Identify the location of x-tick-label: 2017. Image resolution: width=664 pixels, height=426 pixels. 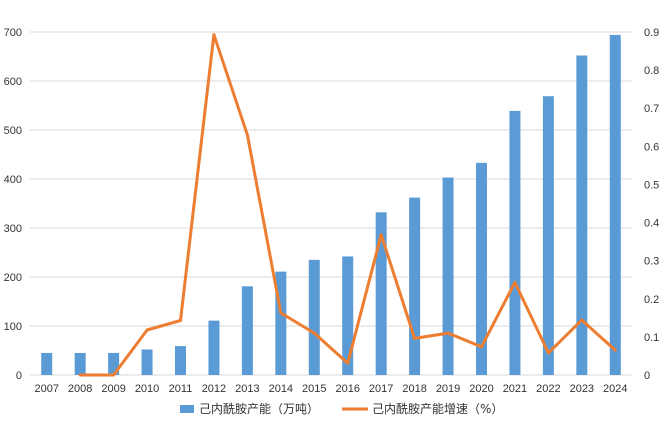
(381, 389).